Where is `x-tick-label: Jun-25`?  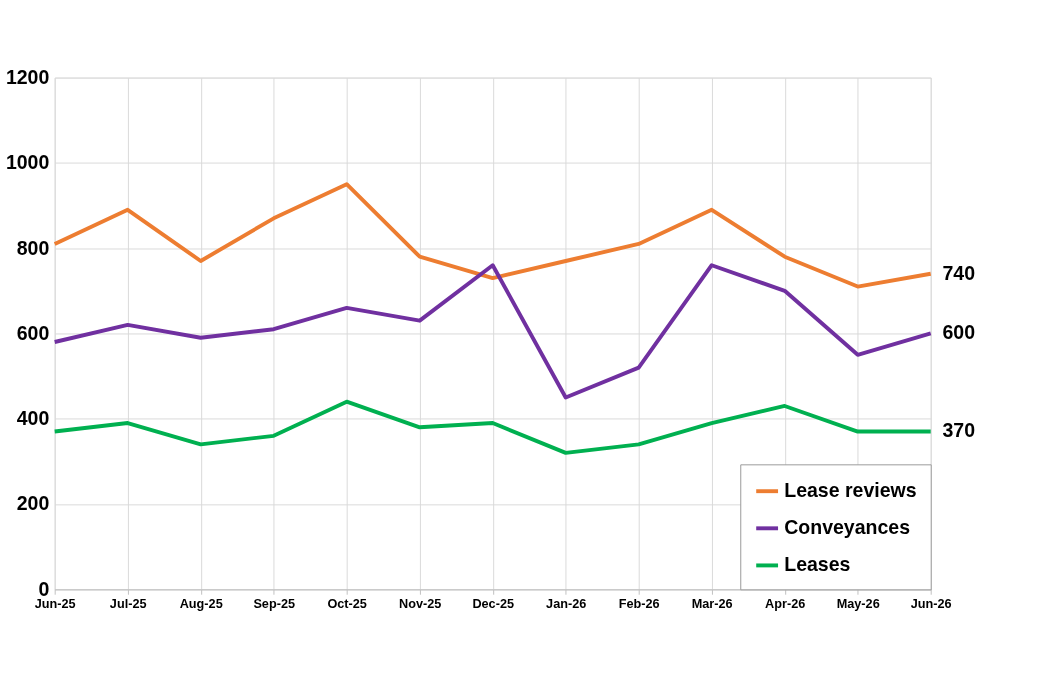
x-tick-label: Jun-25 is located at coordinates (55, 604).